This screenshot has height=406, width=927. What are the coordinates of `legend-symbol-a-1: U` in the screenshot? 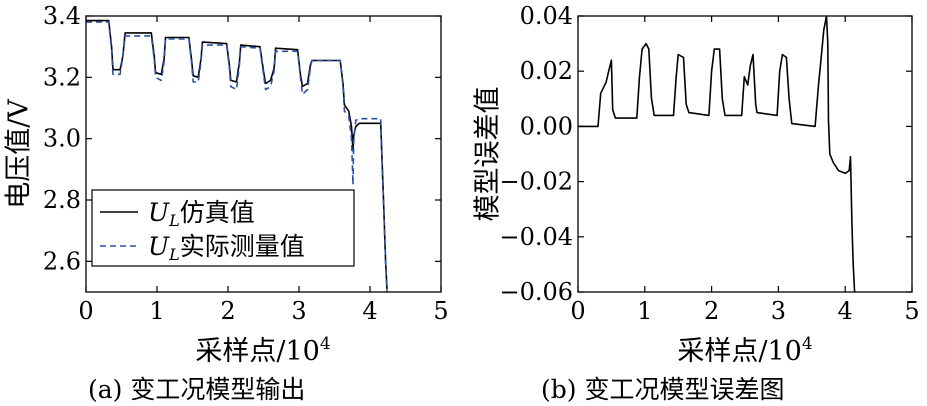 It's located at (159, 246).